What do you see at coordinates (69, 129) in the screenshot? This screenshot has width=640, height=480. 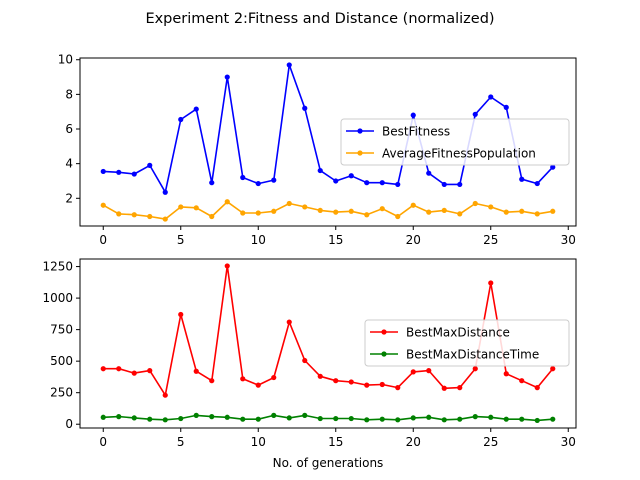 I see `y-tick-label: 6` at bounding box center [69, 129].